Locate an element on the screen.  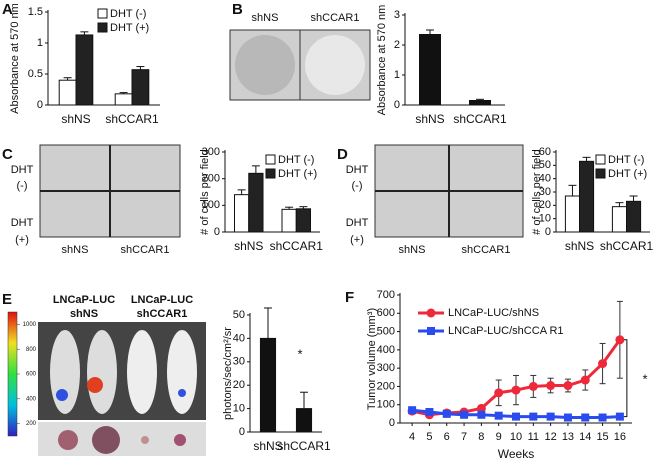
y-tick-label: 2 is located at coordinates (397, 45).